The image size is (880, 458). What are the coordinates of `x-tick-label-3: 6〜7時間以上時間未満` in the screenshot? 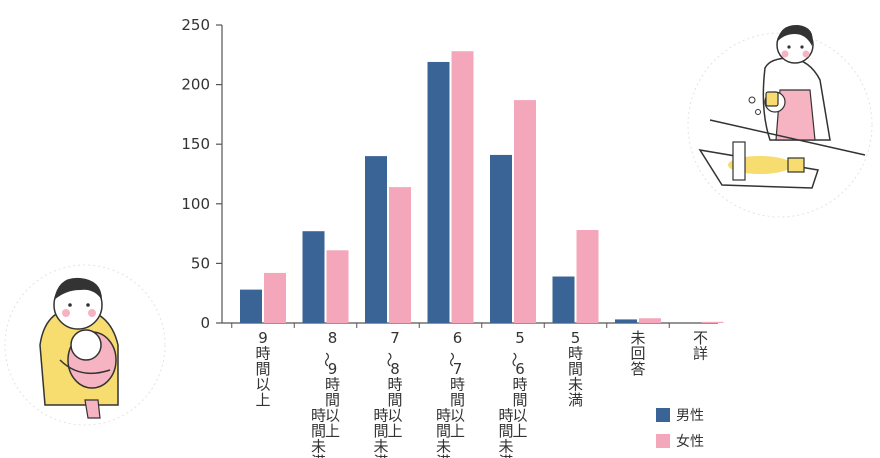 It's located at (450, 393).